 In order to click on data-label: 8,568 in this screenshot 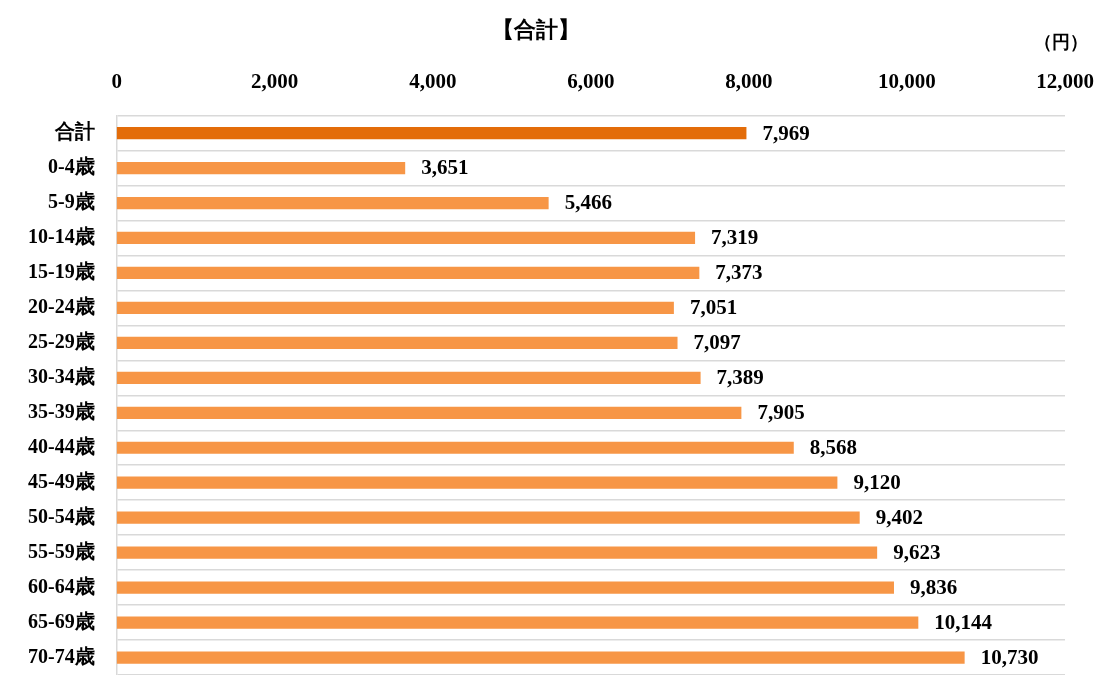, I will do `click(833, 447)`.